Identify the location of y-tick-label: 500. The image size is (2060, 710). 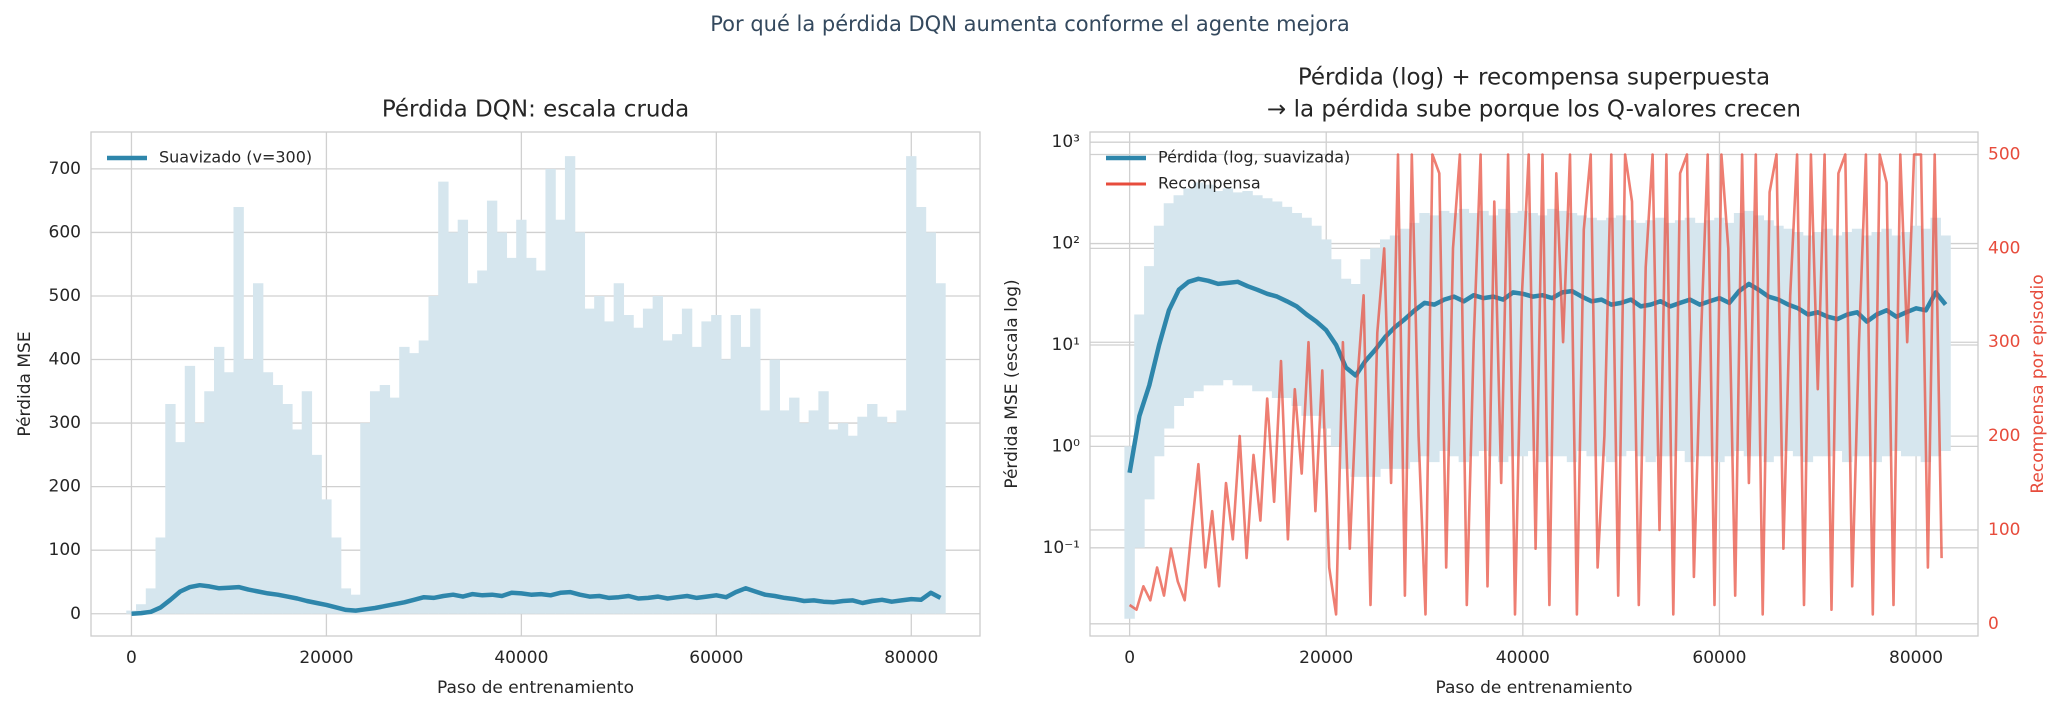
(65, 296).